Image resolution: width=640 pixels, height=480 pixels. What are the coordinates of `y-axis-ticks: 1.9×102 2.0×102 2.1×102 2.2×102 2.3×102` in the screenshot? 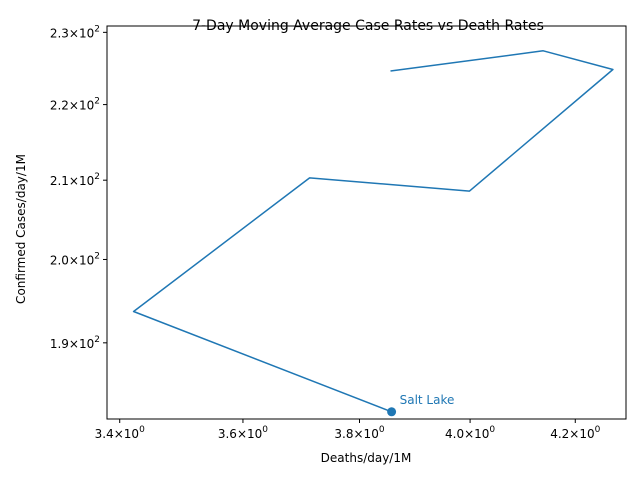 It's located at (78, 187).